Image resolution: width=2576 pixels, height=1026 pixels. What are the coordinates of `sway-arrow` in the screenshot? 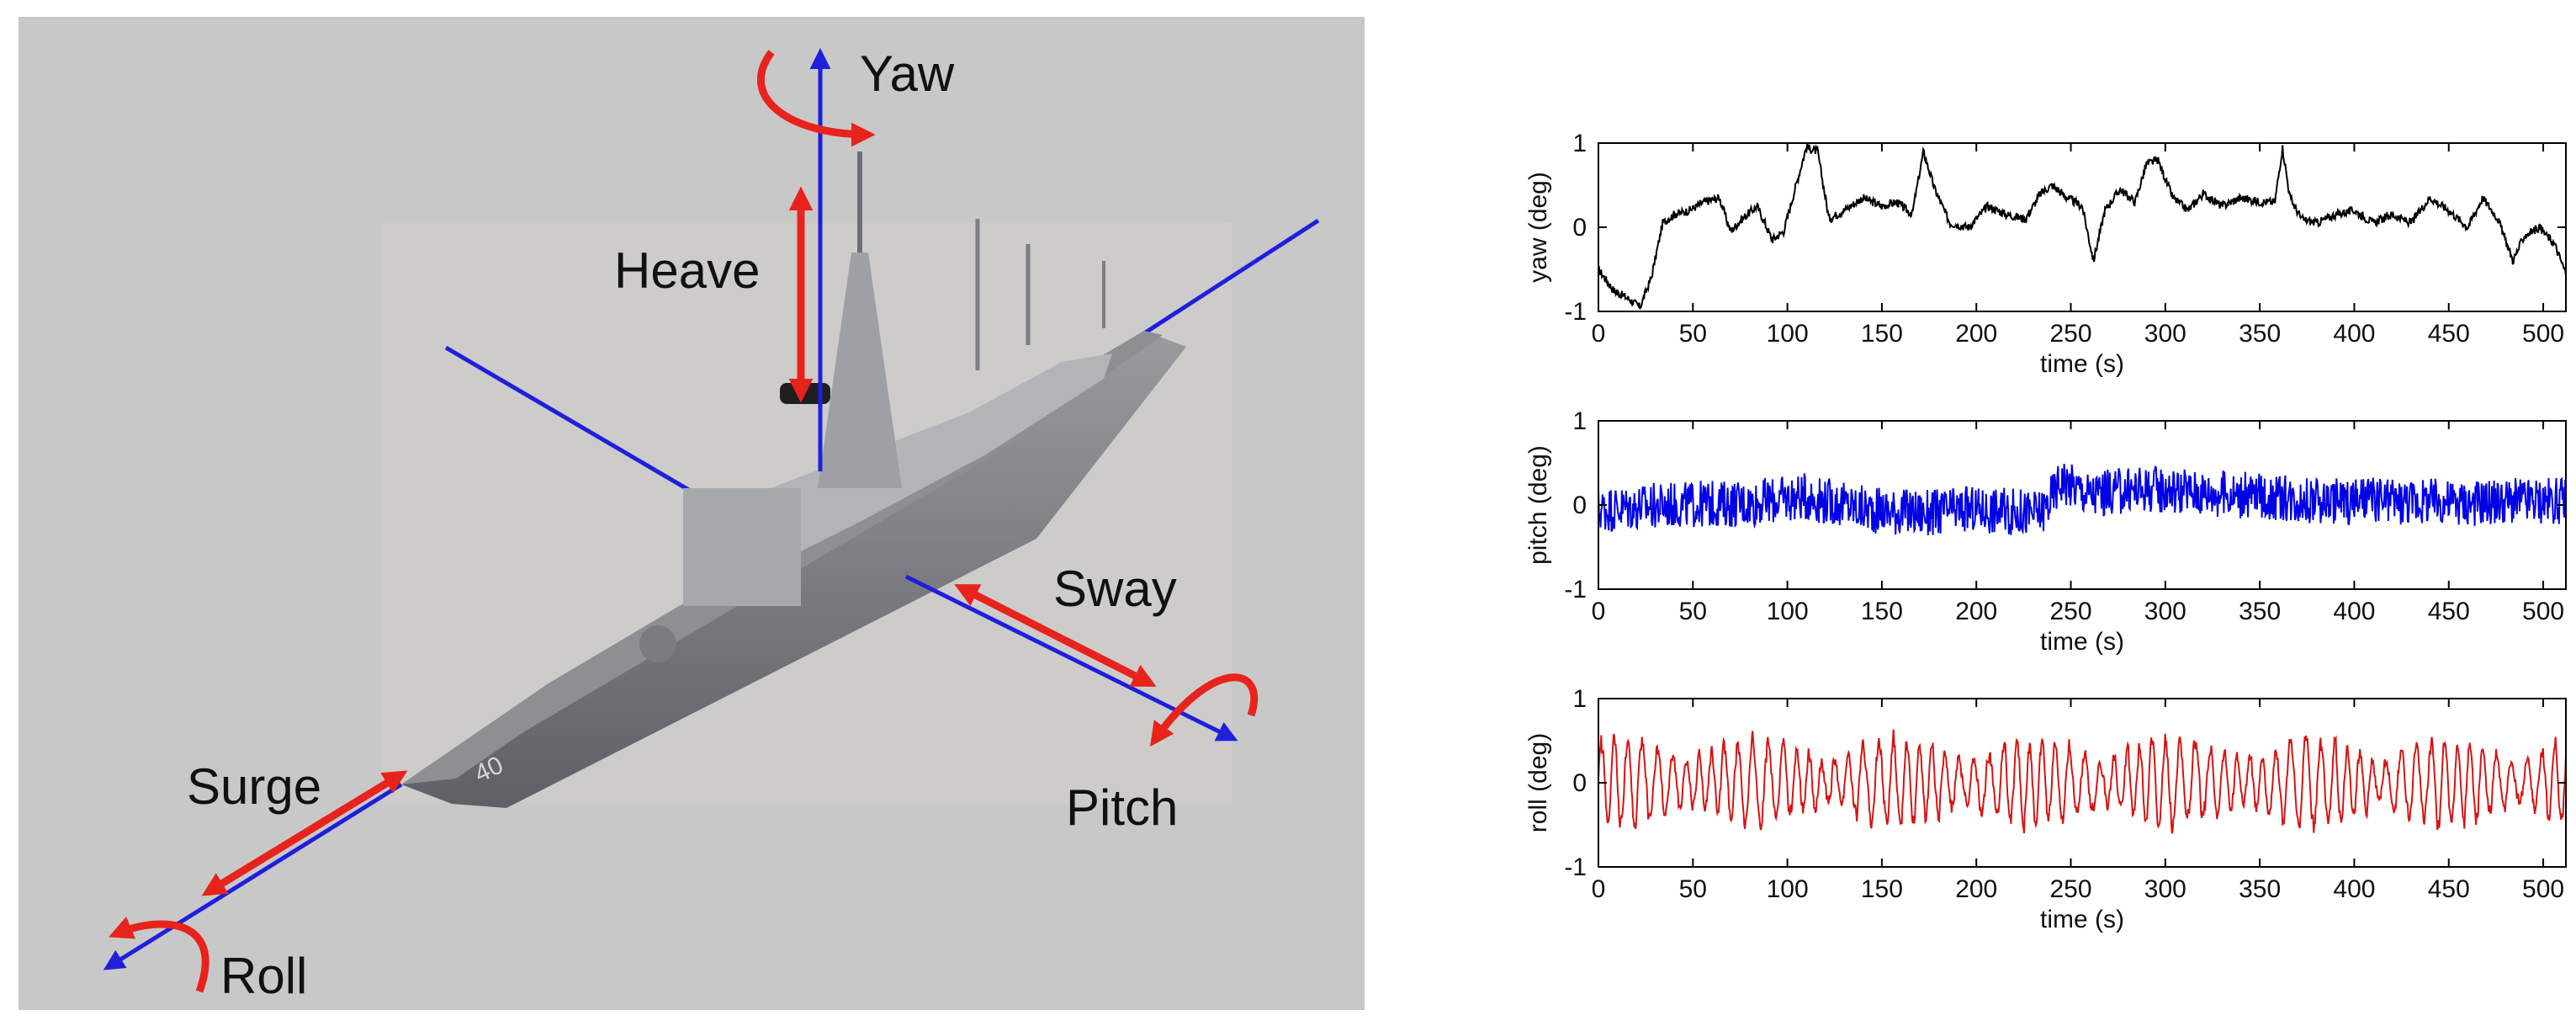 It's located at (1055, 635).